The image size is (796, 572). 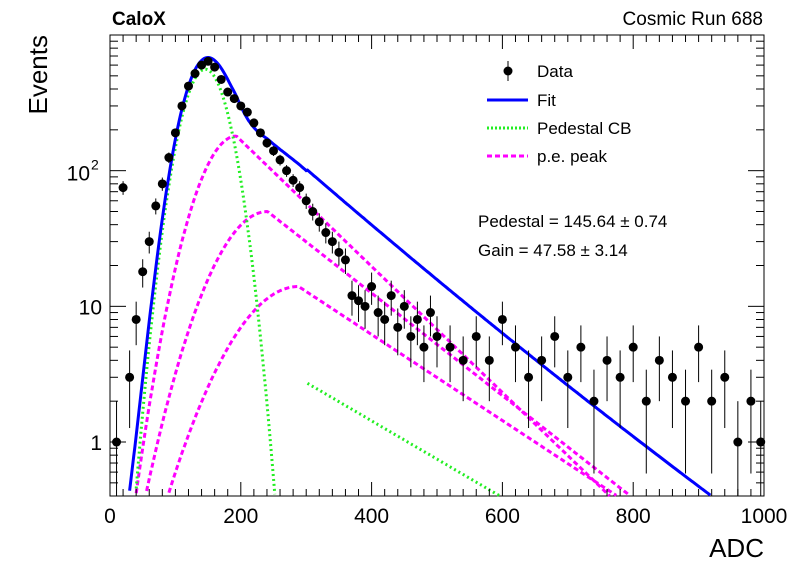 I want to click on x-axis-label: ADC, so click(x=736, y=548).